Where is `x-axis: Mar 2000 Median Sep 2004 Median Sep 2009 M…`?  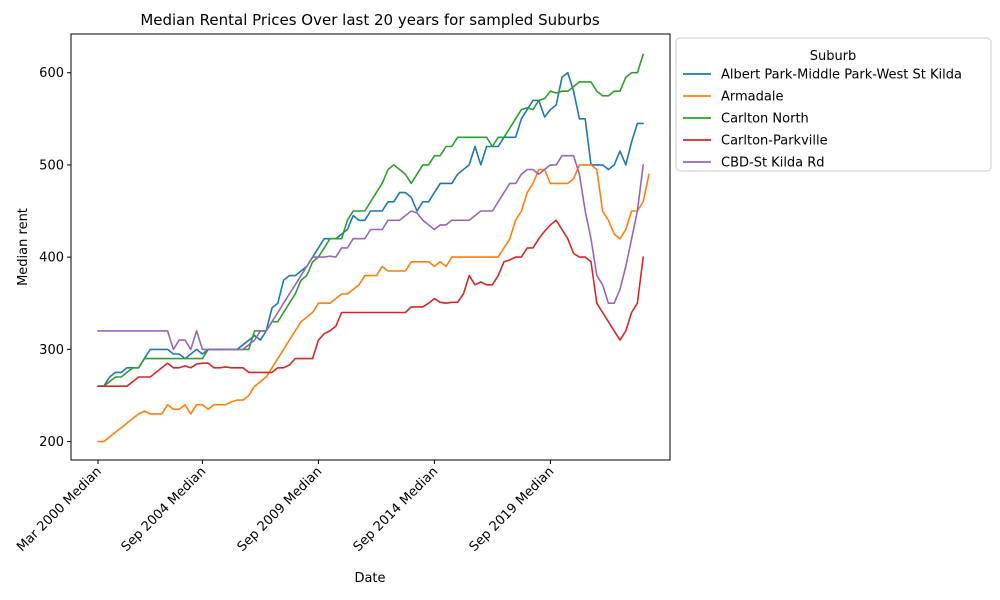
x-axis: Mar 2000 Median Sep 2004 Median Sep 2009 M… is located at coordinates (285, 507).